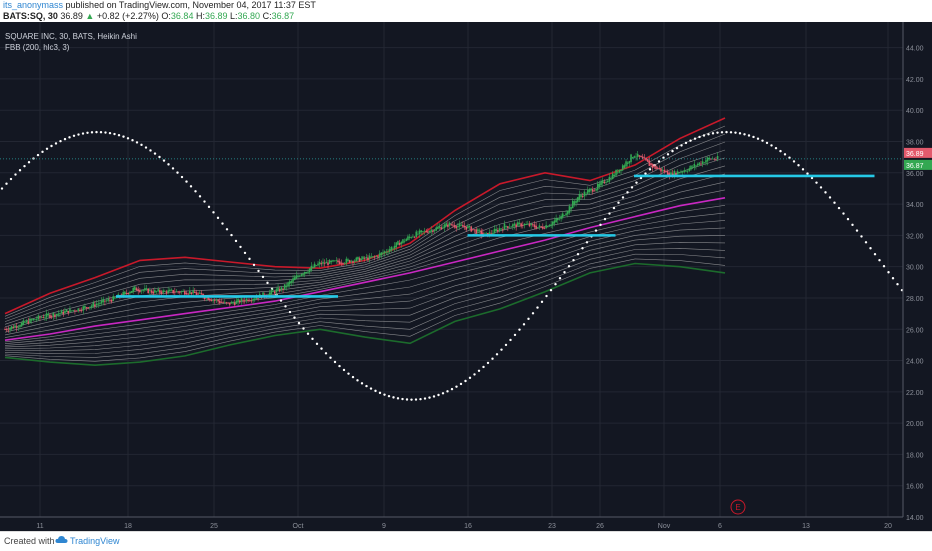  Describe the element at coordinates (95, 541) in the screenshot. I see `tradingview-link: TradingView` at that location.